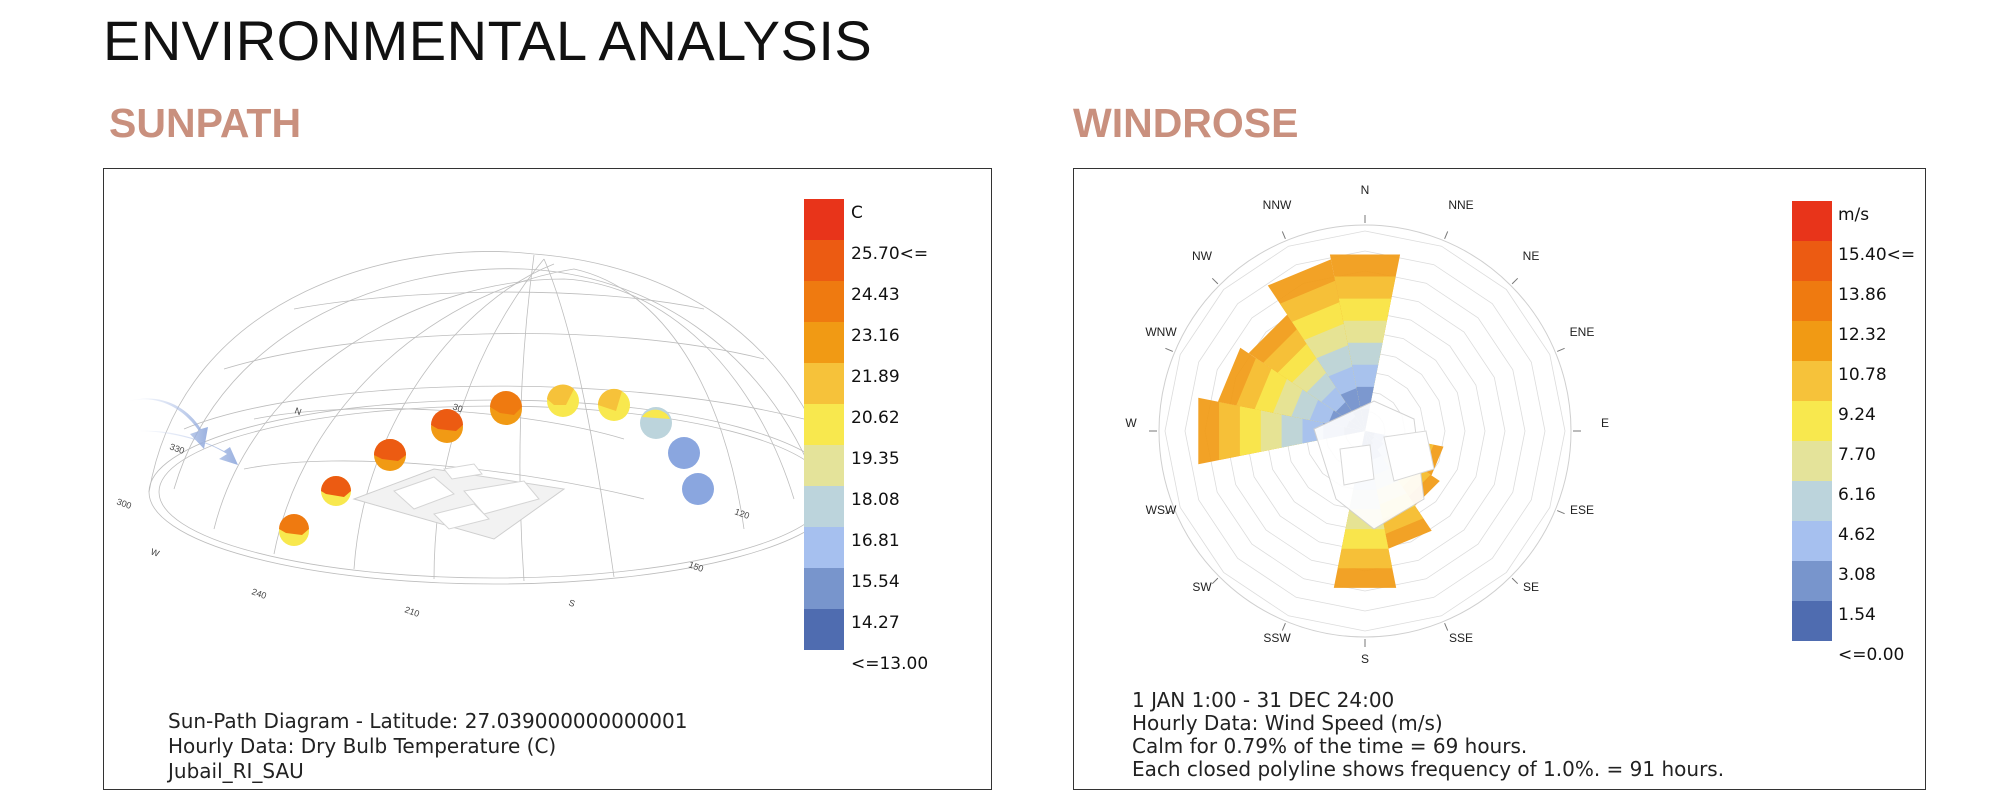  What do you see at coordinates (1877, 255) in the screenshot?
I see `windrose-legend-label: 15.40<=` at bounding box center [1877, 255].